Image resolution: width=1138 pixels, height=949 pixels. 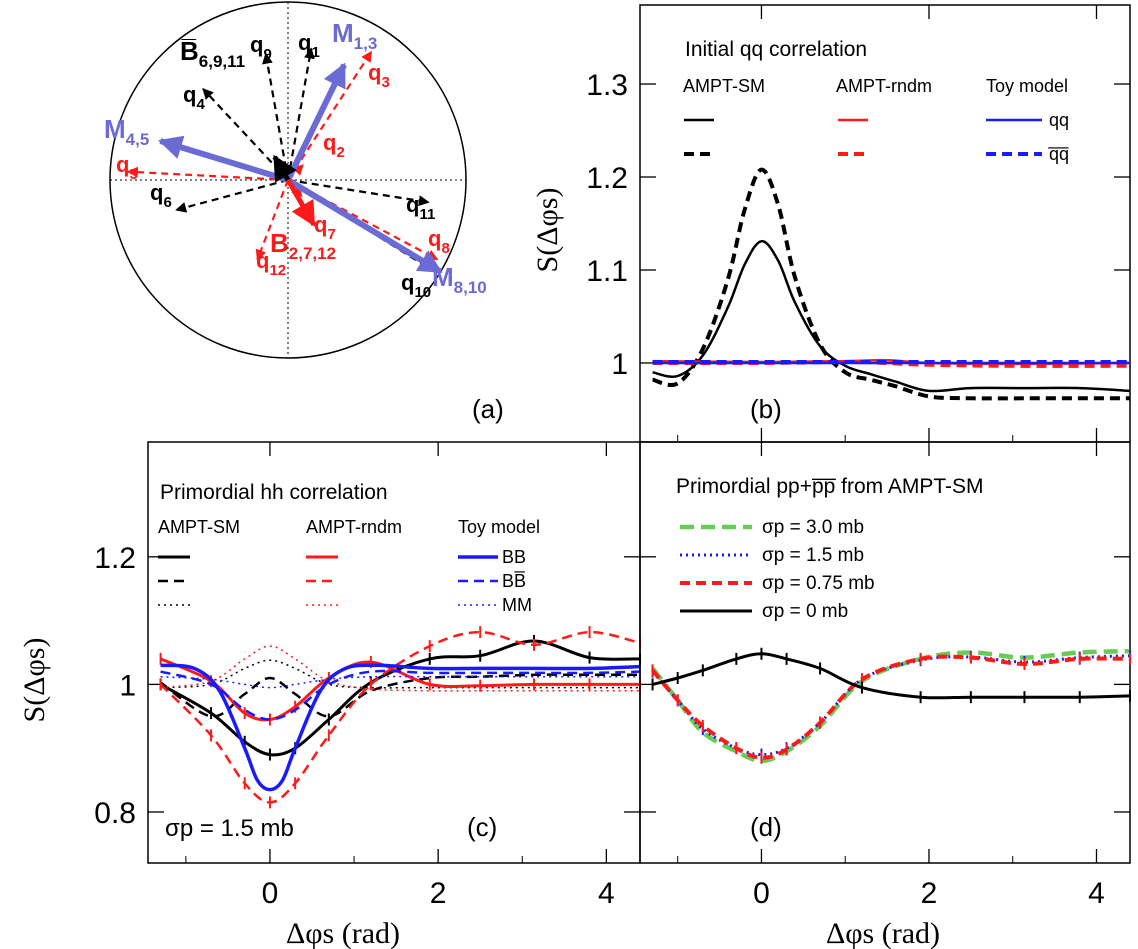 What do you see at coordinates (232, 195) in the screenshot?
I see `arrow-q6` at bounding box center [232, 195].